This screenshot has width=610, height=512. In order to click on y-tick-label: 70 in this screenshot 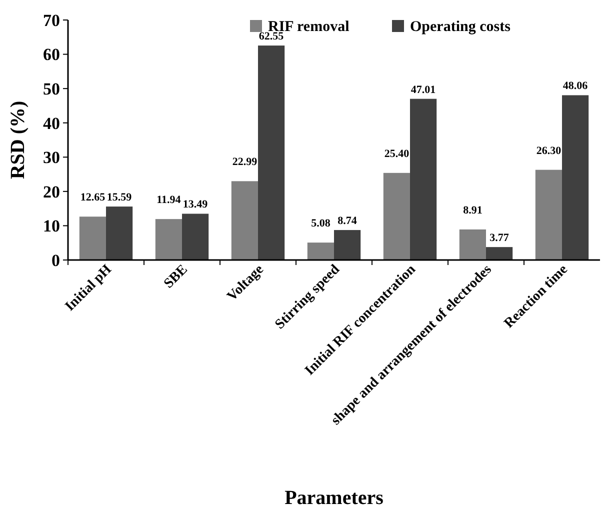, I will do `click(51, 20)`.